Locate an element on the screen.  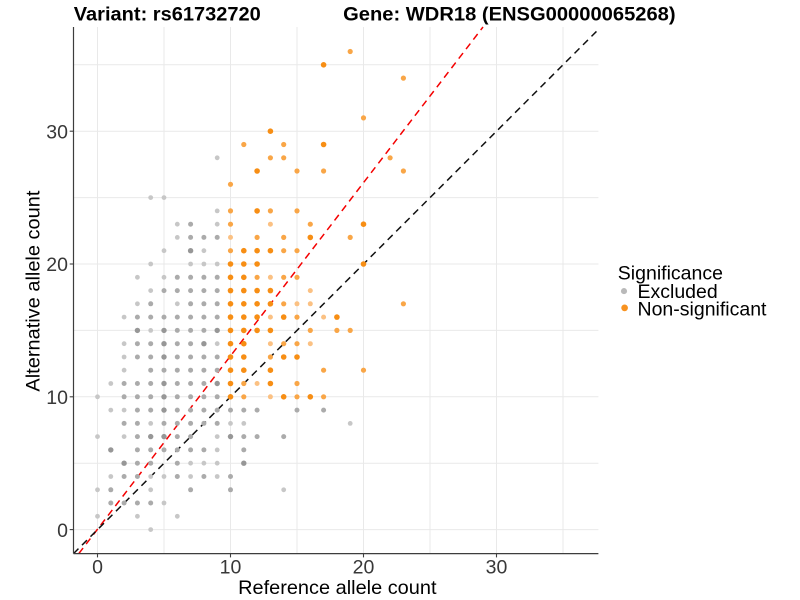
svg-text: Reference allele count is located at coordinates (337, 588).